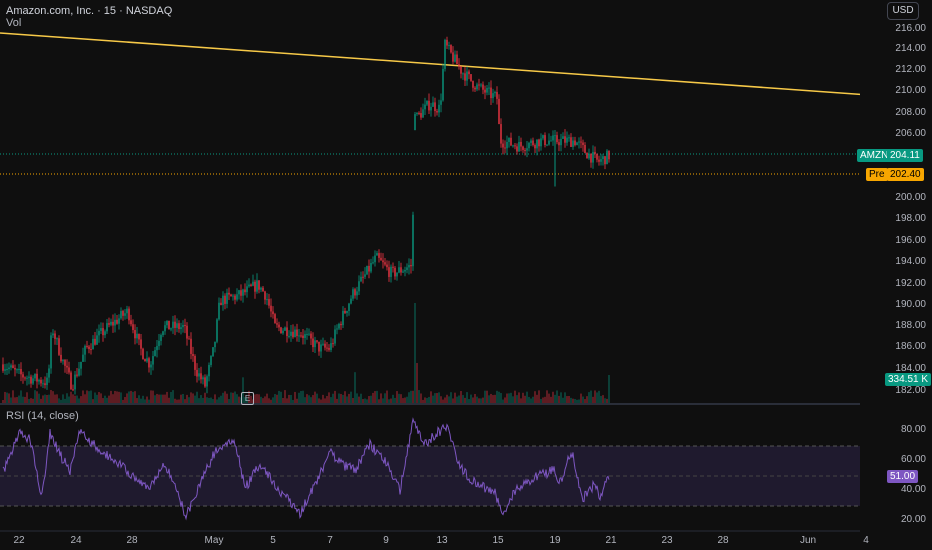  Describe the element at coordinates (89, 11) in the screenshot. I see `chart-title: Amazon.com, Inc. · 15 · NASDAQ` at that location.